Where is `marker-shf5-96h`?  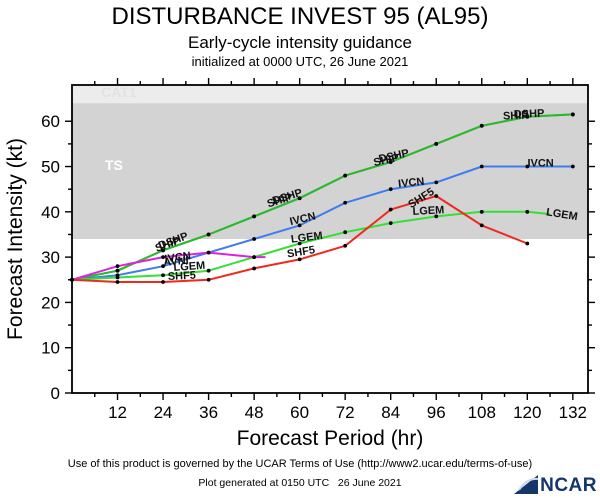 marker-shf5-96h is located at coordinates (436, 196).